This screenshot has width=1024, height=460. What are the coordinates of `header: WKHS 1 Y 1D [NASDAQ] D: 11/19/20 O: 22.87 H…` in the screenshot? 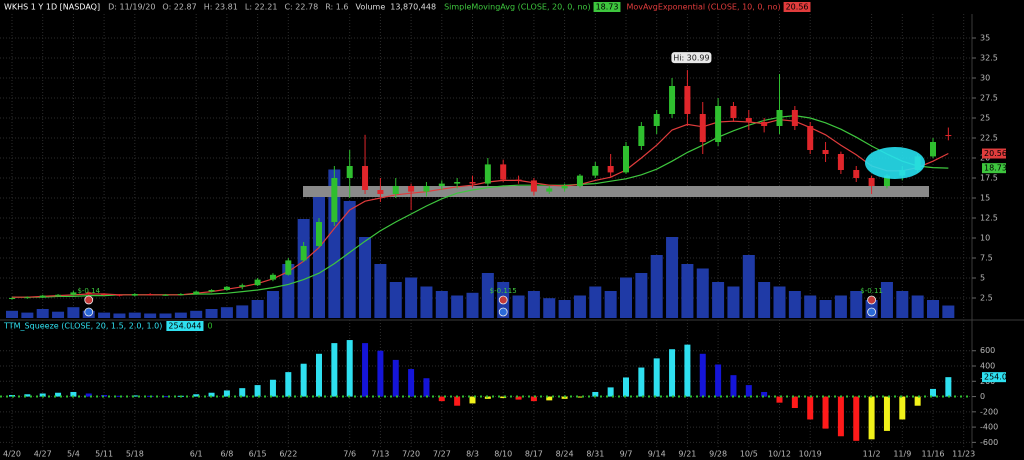 It's located at (407, 7).